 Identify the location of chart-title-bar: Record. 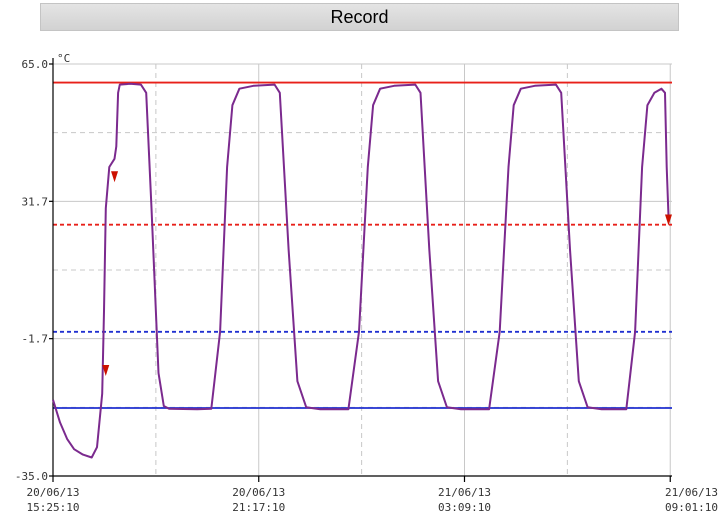
(359, 17).